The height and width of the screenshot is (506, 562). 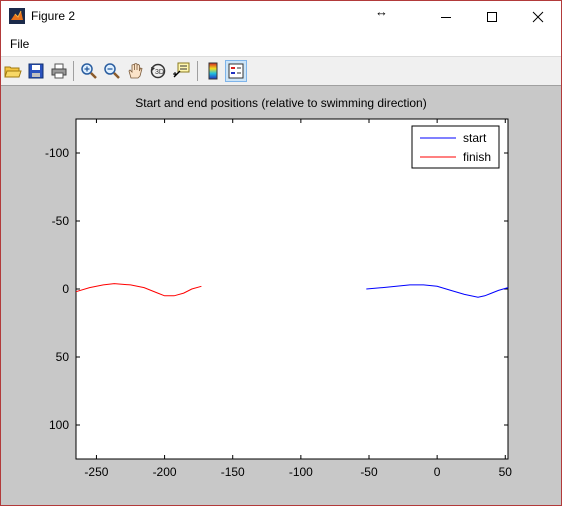 I want to click on open-icon, so click(x=13, y=71).